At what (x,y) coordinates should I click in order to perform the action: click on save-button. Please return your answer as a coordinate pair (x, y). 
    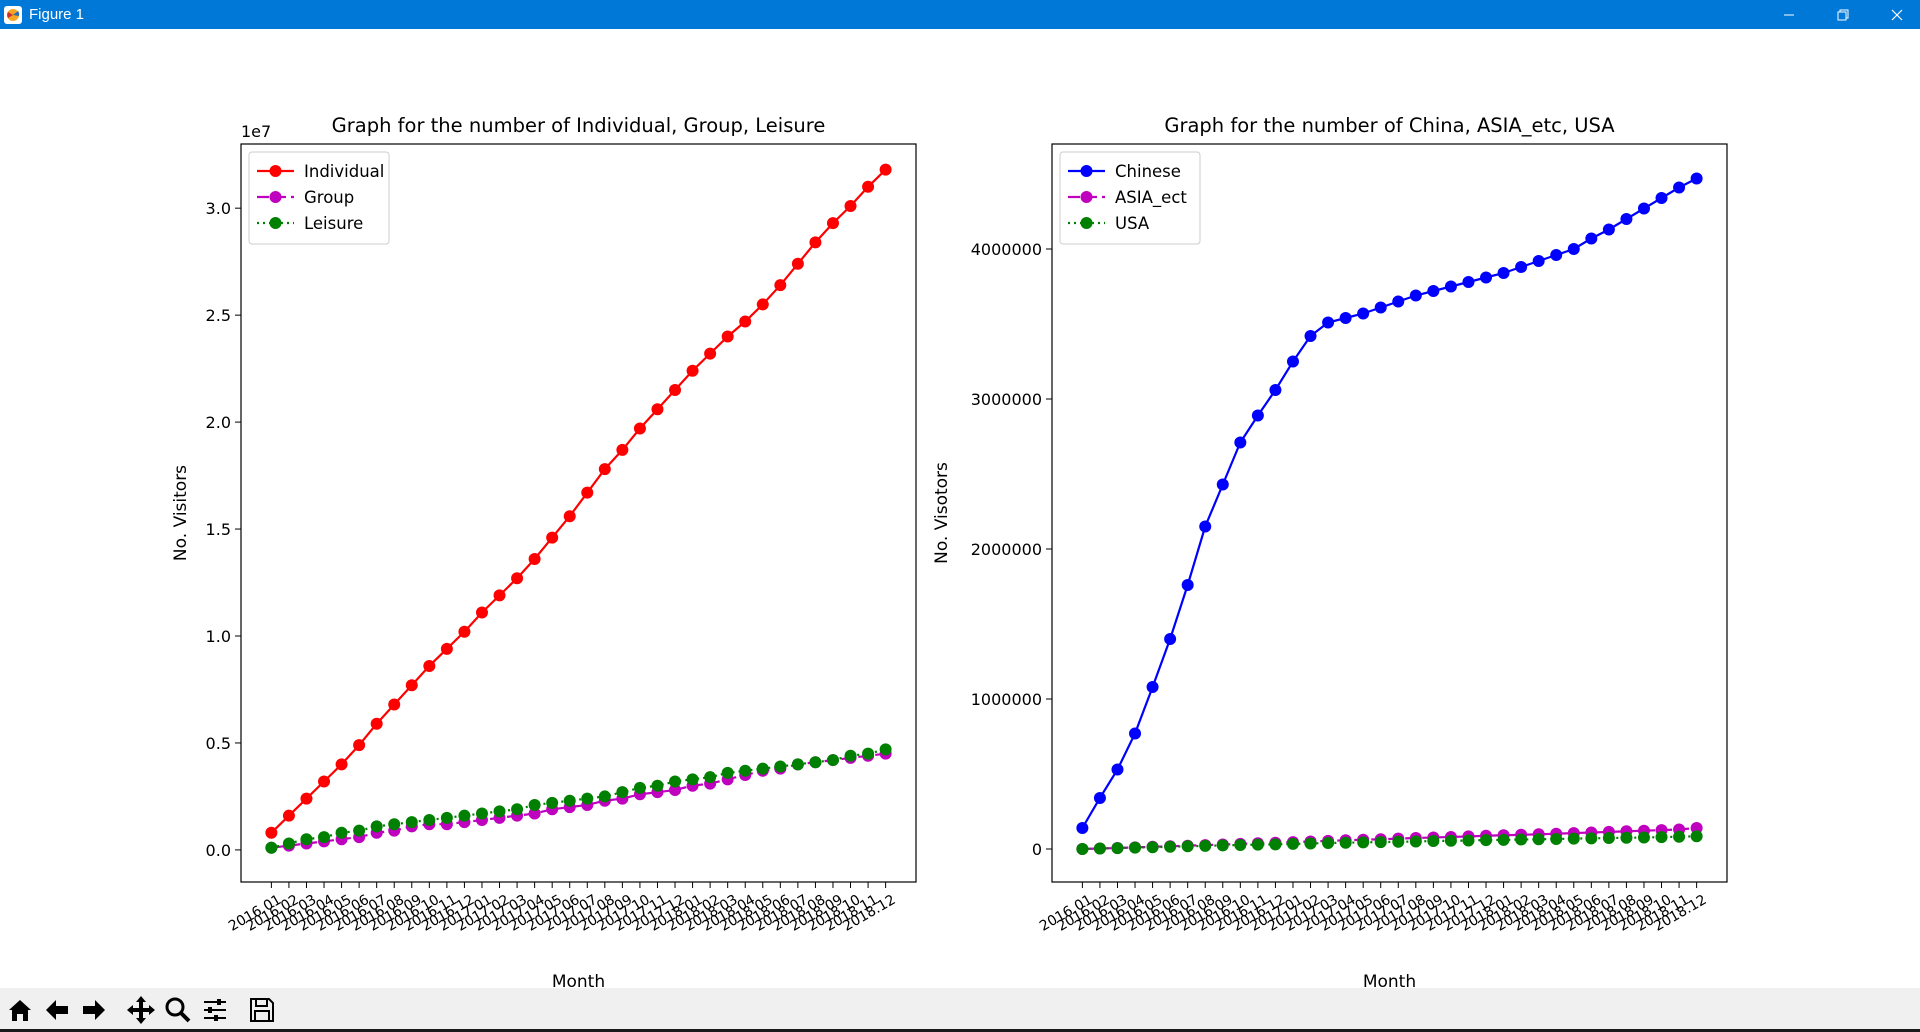
    Looking at the image, I should click on (262, 1010).